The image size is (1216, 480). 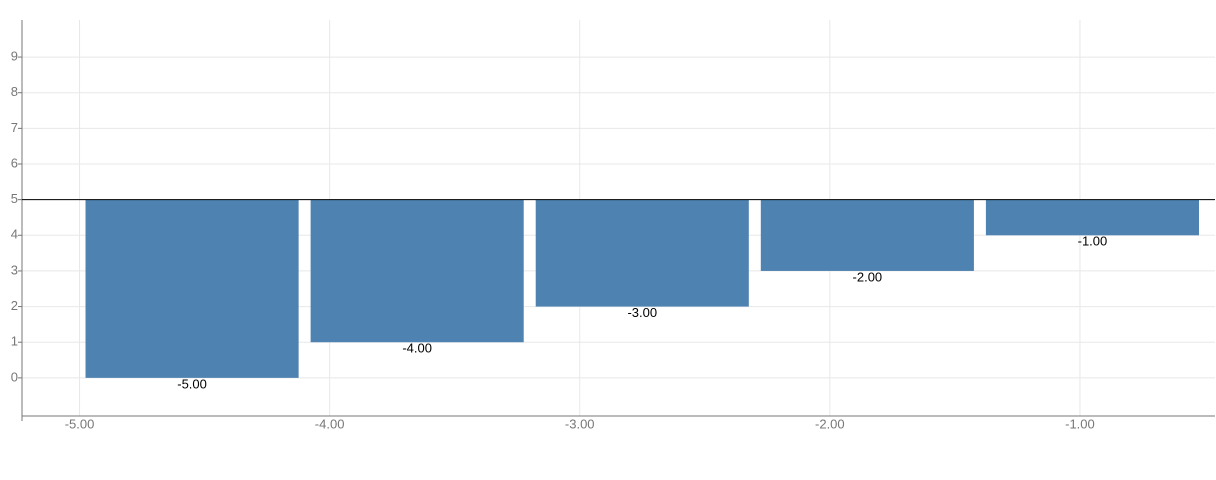 What do you see at coordinates (14, 198) in the screenshot?
I see `y-tick-label: 5` at bounding box center [14, 198].